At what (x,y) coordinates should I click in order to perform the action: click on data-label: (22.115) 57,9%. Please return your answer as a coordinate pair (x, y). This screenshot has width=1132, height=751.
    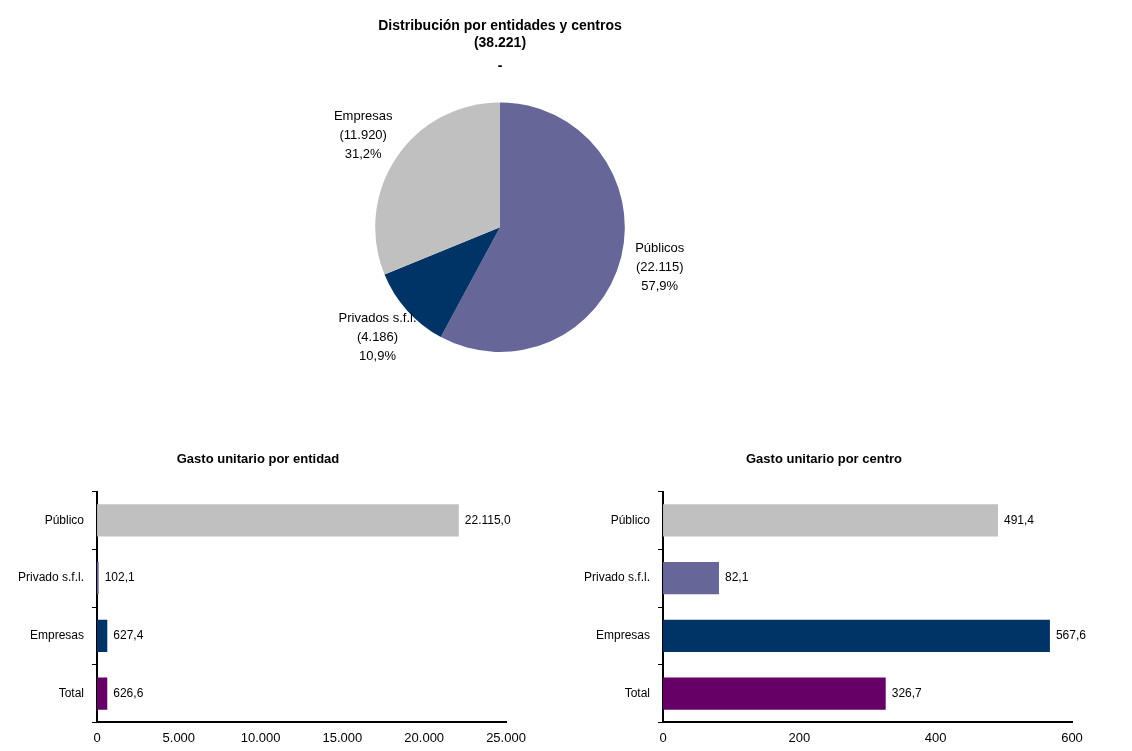
    Looking at the image, I should click on (660, 276).